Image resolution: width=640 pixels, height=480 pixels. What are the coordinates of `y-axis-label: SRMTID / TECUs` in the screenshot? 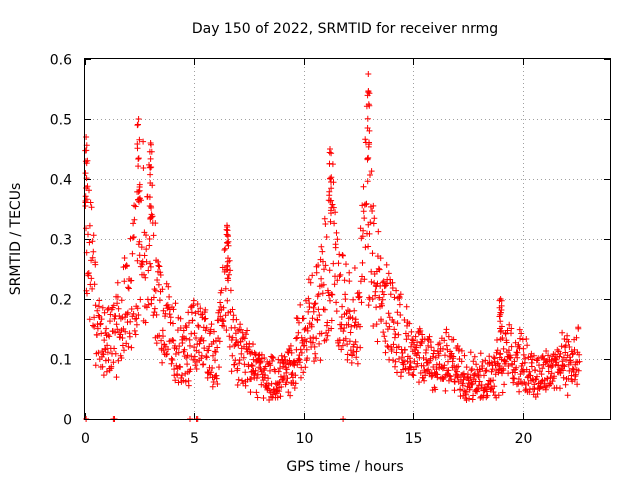 It's located at (16, 239).